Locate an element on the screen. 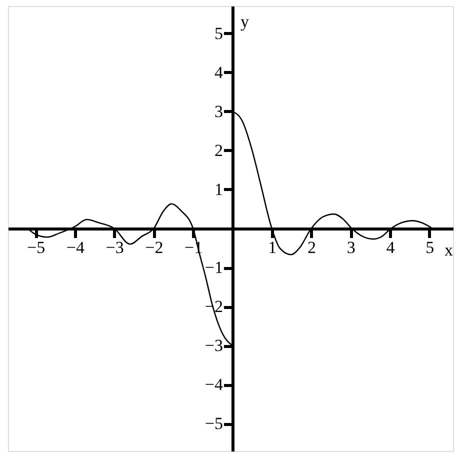  x-tick-label: 5 is located at coordinates (430, 247).